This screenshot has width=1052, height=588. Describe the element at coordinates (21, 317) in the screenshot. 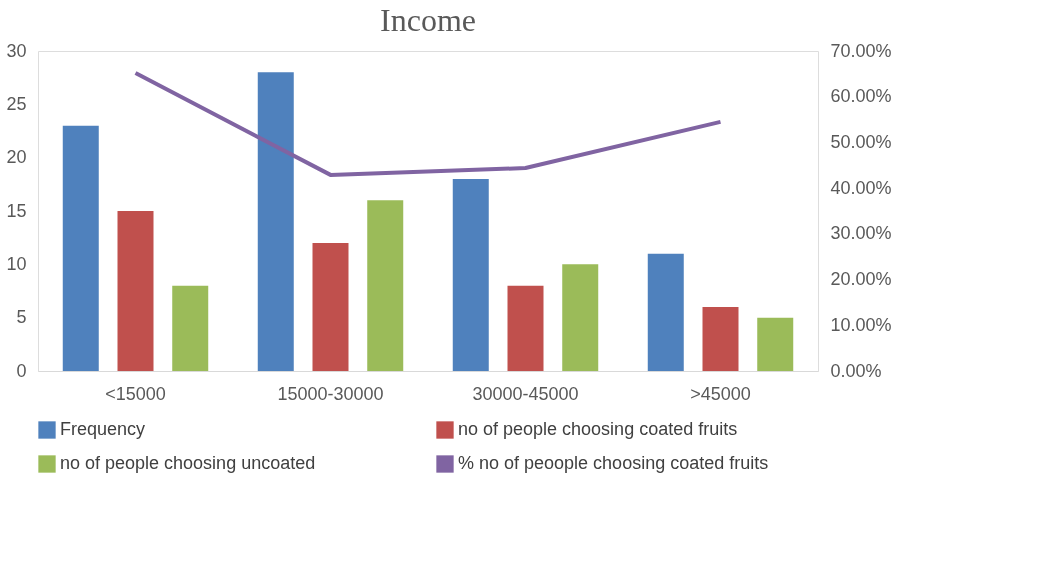

I see `y-tick-label: 5` at that location.